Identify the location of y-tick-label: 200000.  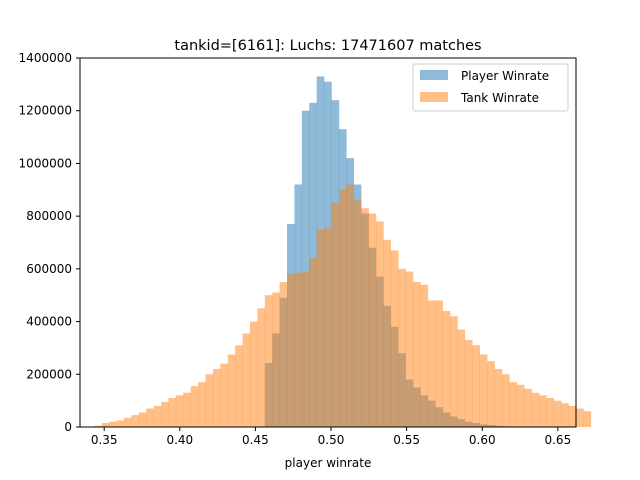
(49, 374).